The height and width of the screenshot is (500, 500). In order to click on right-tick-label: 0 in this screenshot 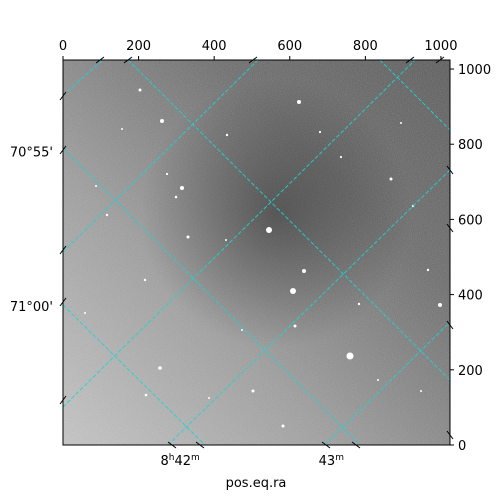, I will do `click(462, 446)`.